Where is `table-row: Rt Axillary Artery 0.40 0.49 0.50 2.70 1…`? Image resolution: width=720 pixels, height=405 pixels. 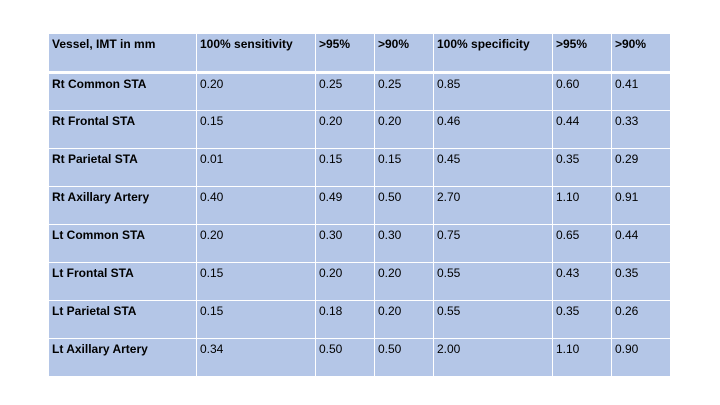
table-row: Rt Axillary Artery 0.40 0.49 0.50 2.70 1… is located at coordinates (359, 205).